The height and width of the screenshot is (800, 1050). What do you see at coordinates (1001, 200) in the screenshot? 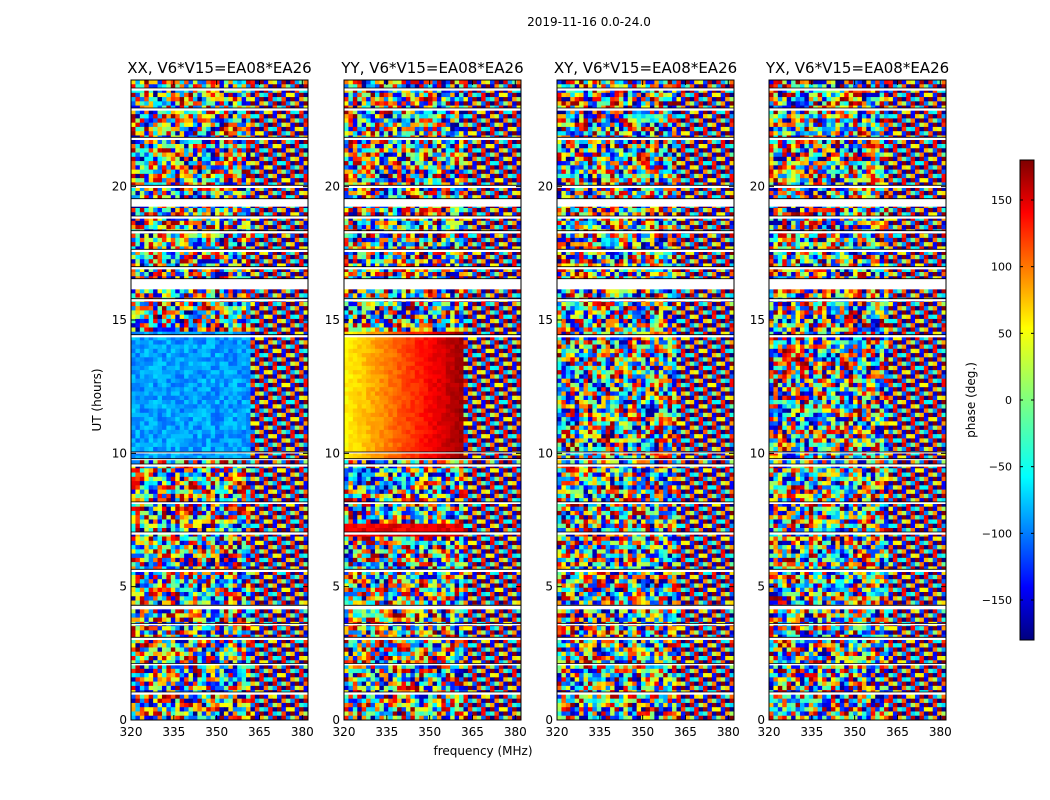
I see `colorbar-tick-label: 150` at bounding box center [1001, 200].